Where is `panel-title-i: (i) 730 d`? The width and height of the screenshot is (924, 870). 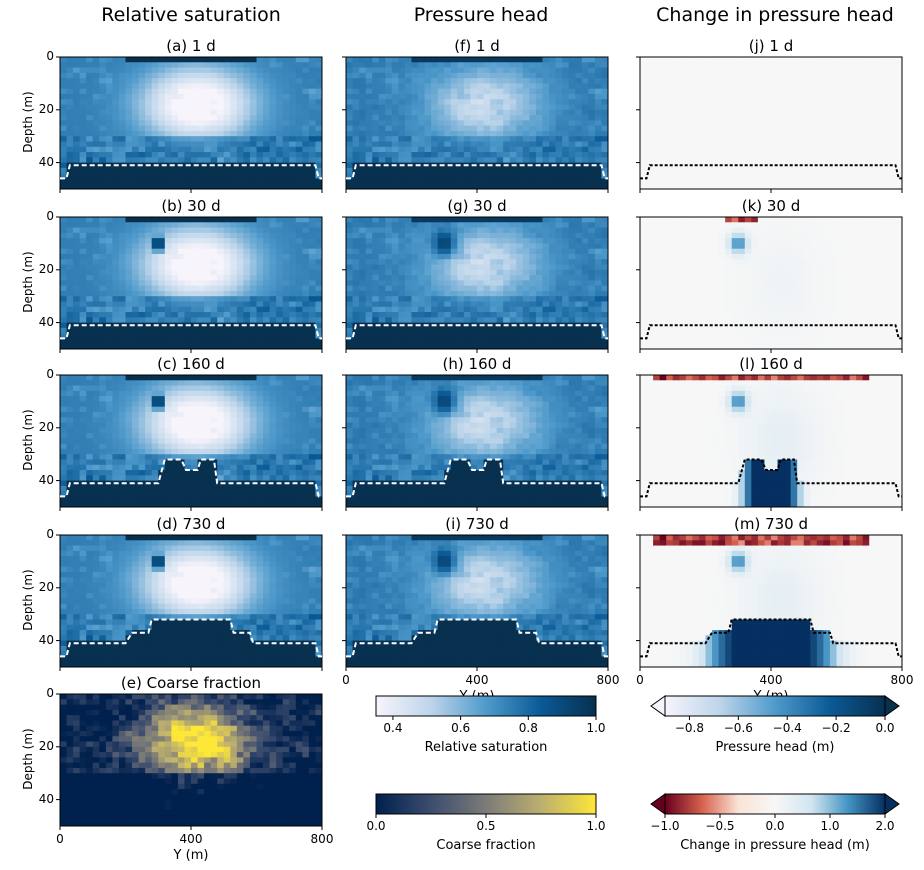 panel-title-i: (i) 730 d is located at coordinates (477, 524).